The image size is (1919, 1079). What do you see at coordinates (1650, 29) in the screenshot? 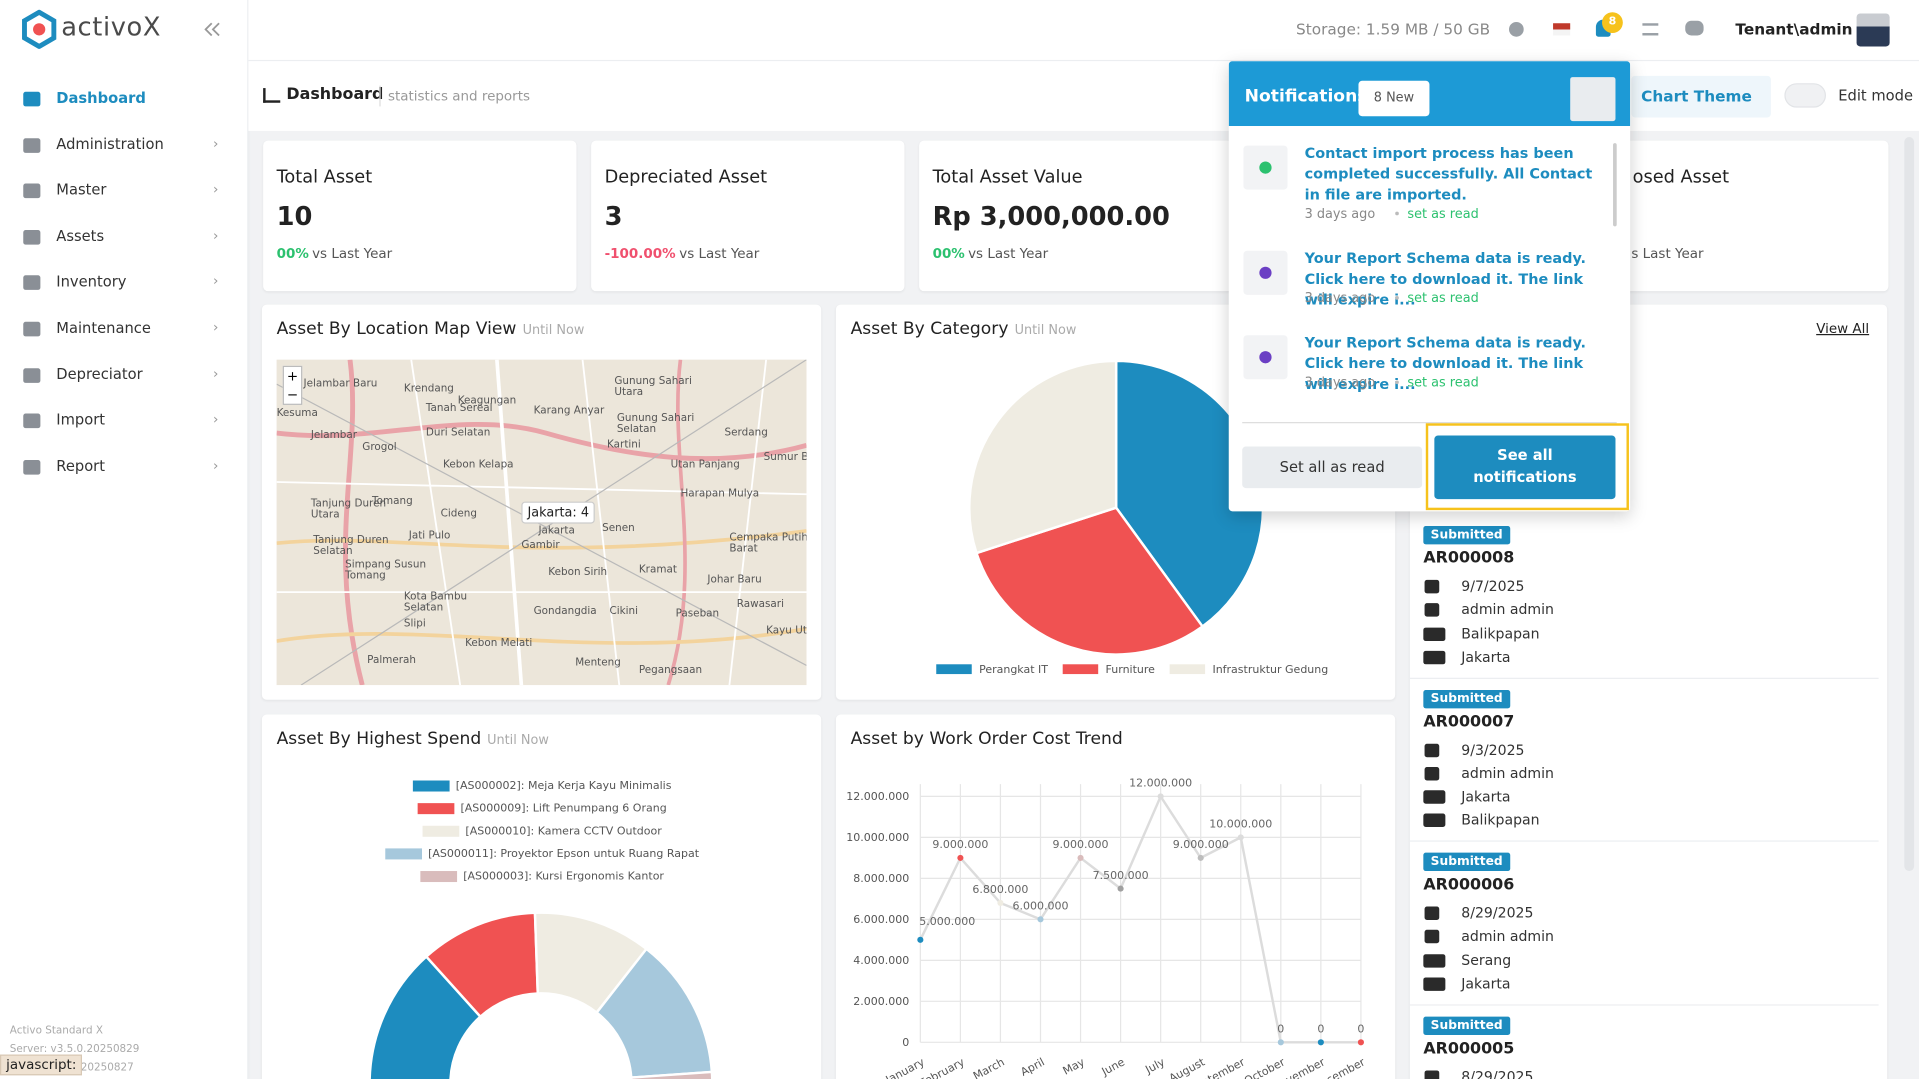
I see `tasks-icon` at bounding box center [1650, 29].